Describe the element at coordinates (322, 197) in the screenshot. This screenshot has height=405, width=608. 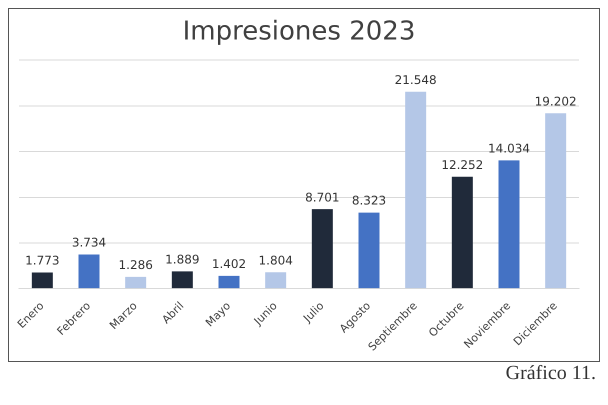
I see `data-label: 8.701` at that location.